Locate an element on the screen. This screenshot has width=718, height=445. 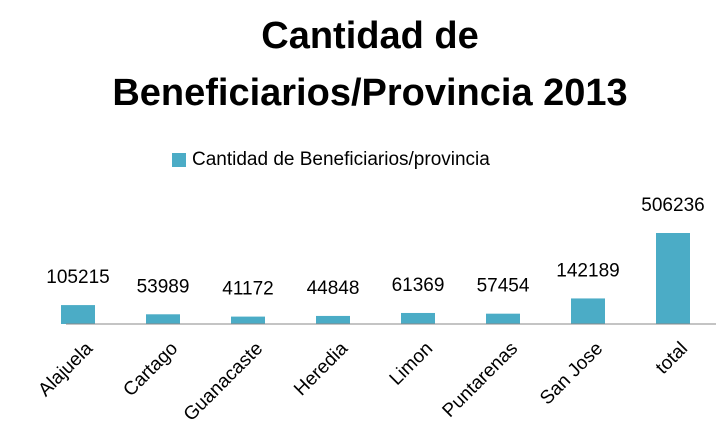
x-tick-label: total is located at coordinates (672, 358).